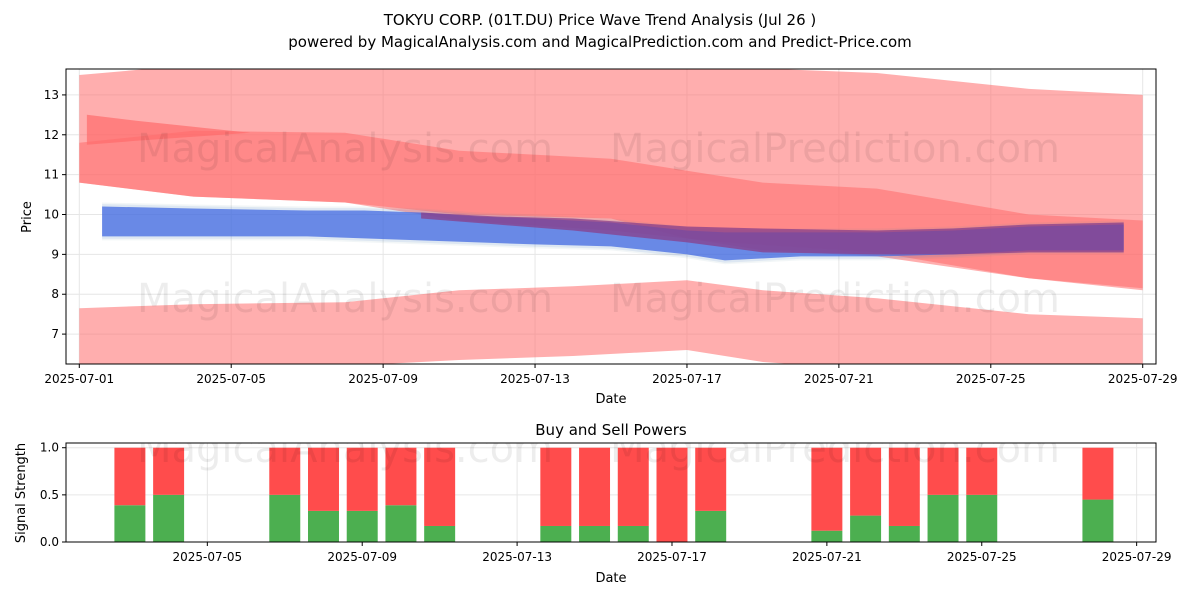  Describe the element at coordinates (672, 557) in the screenshot. I see `signal-x-tick-label: 2025-07-17` at that location.